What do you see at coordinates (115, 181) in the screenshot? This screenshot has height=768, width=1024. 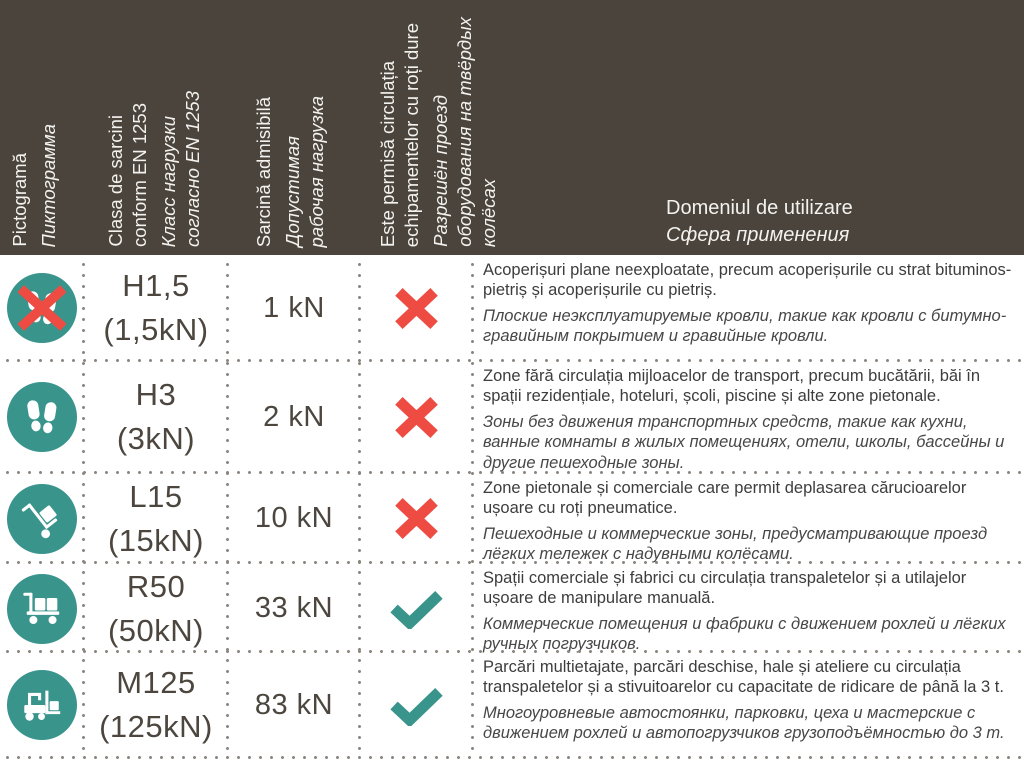 I see `header-label-ro: Clasa de sarcini` at bounding box center [115, 181].